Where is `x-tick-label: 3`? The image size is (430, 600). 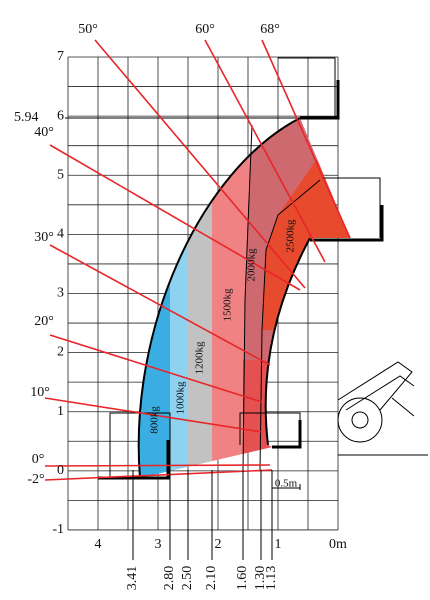 x-tick-label: 3 is located at coordinates (158, 544).